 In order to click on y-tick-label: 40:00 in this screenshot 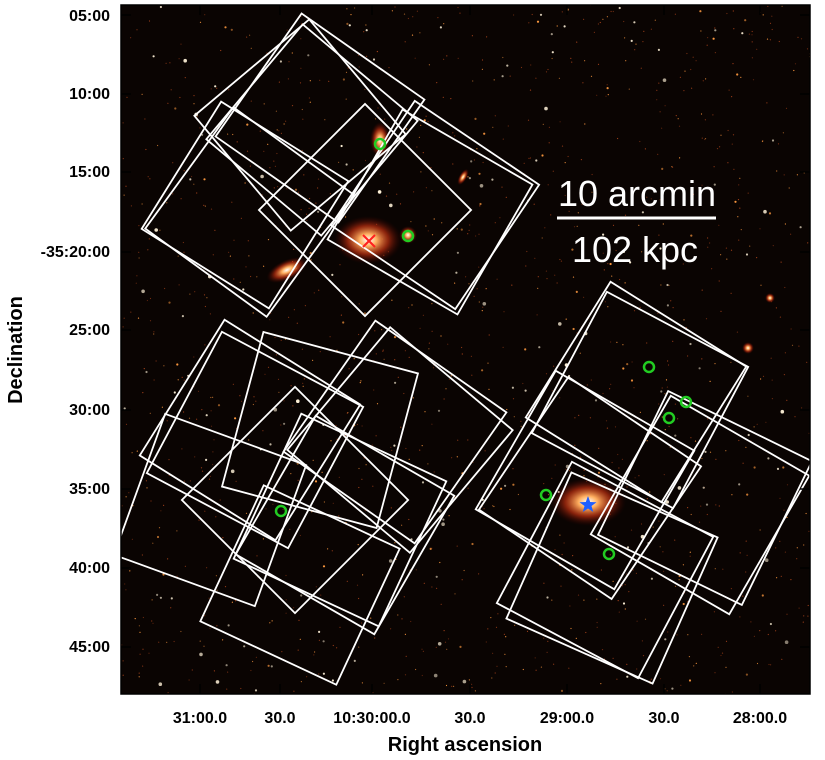, I will do `click(89, 568)`.